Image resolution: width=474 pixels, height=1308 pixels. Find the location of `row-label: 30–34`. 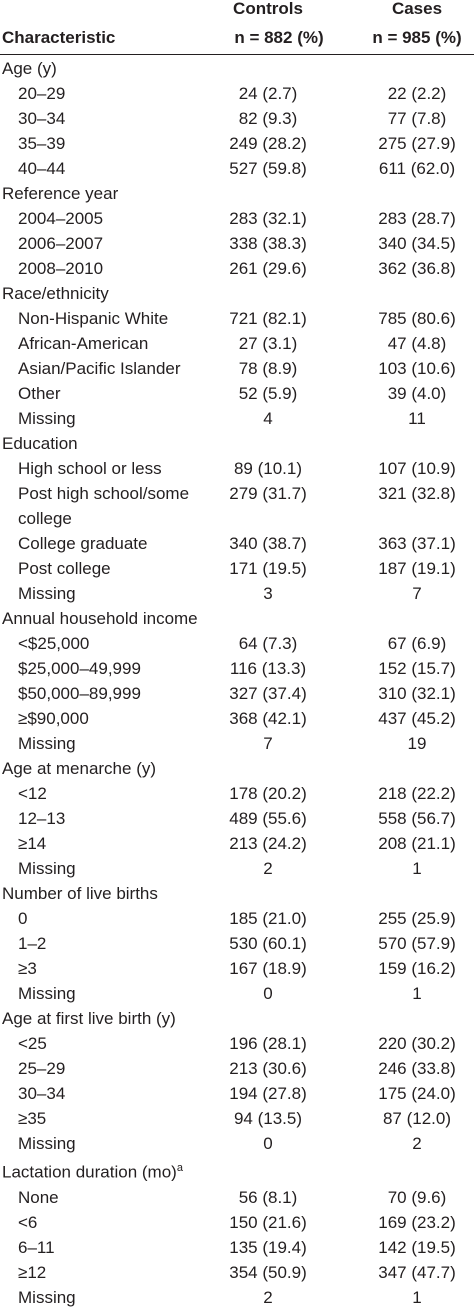

row-label: 30–34 is located at coordinates (42, 1093).